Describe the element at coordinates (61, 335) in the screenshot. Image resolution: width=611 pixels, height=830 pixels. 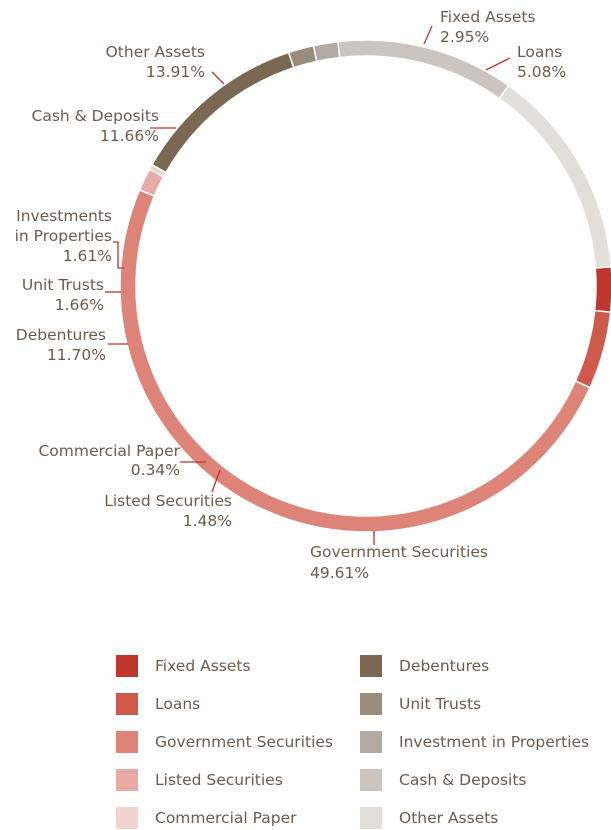
I see `label-debentures-name: Debentures` at that location.